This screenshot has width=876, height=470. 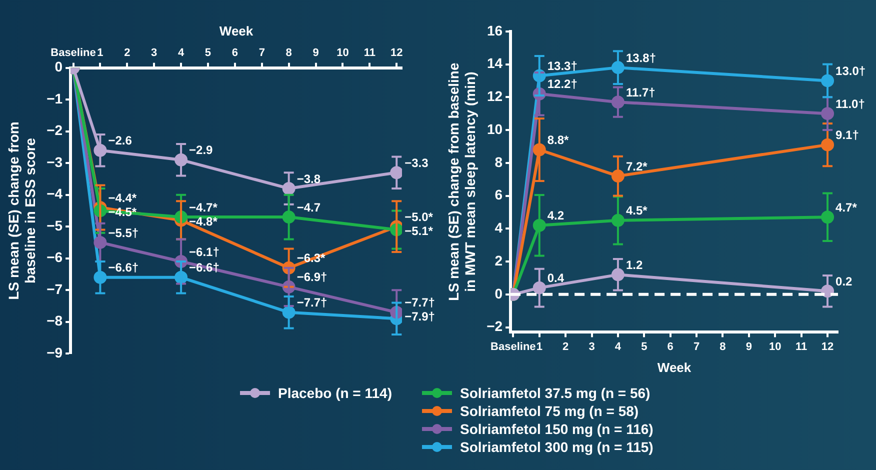 What do you see at coordinates (498, 162) in the screenshot?
I see `y-tick-label: 8` at bounding box center [498, 162].